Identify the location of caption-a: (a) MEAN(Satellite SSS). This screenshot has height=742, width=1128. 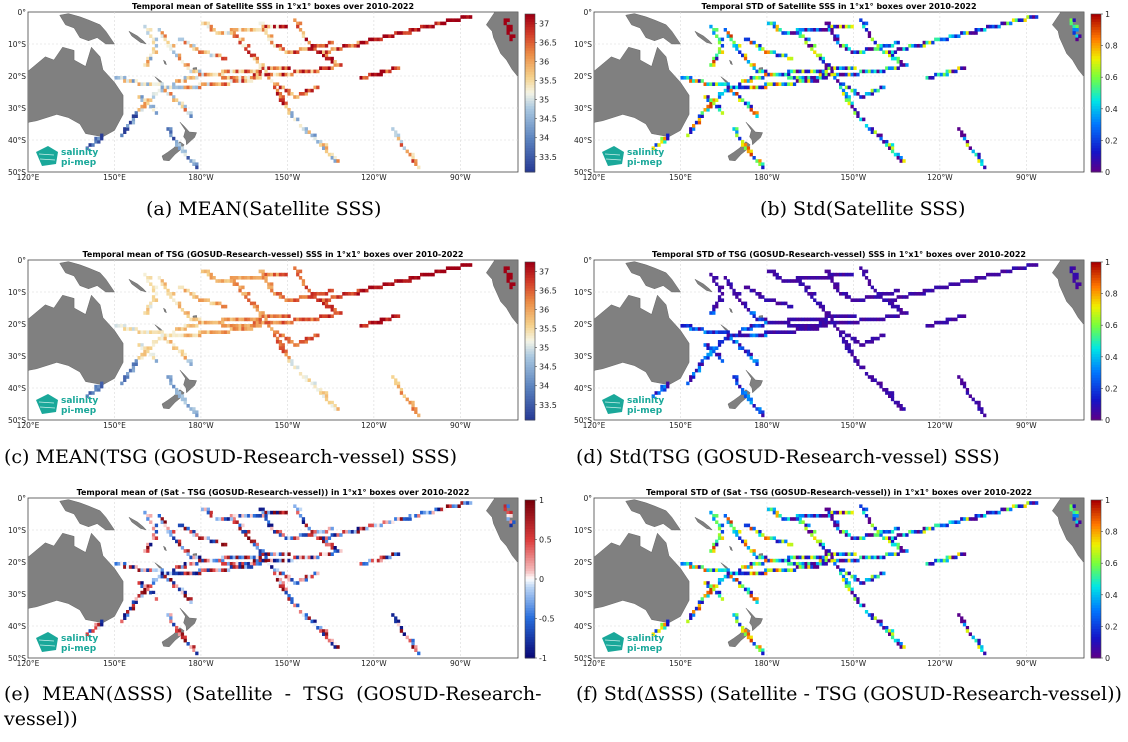
(264, 209).